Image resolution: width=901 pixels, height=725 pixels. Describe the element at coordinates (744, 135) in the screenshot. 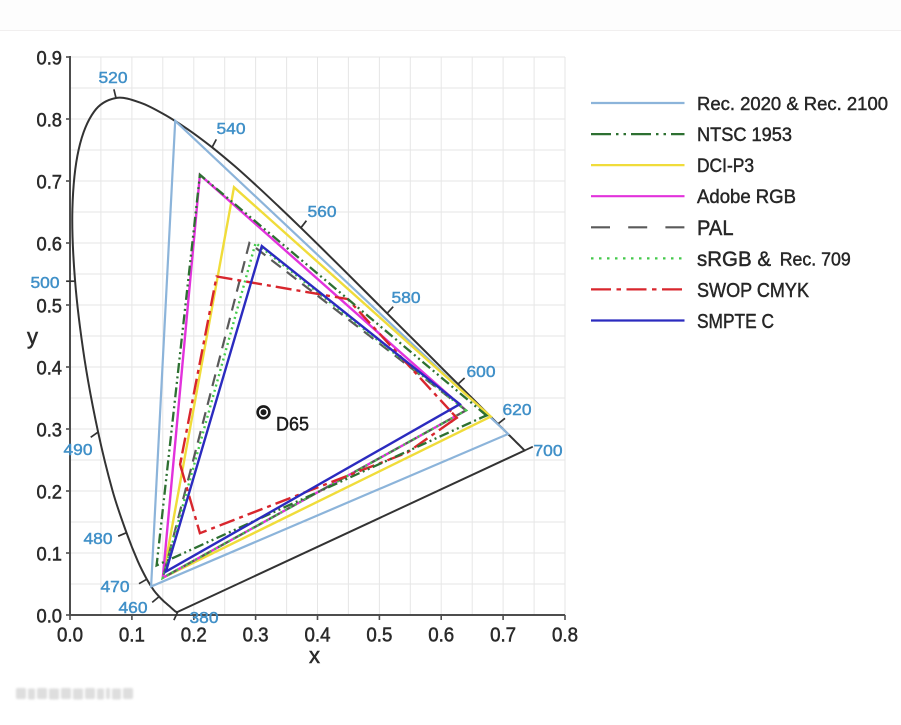

I see `svg-text: NTSC 1953` at that location.